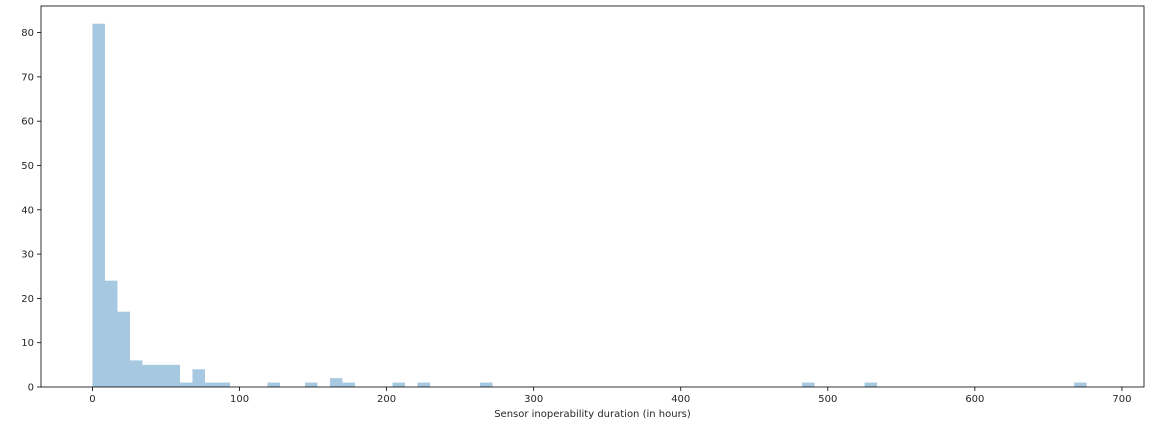 The height and width of the screenshot is (425, 1150). Describe the element at coordinates (592, 414) in the screenshot. I see `x-axis-label: Sensor inoperability duration (in hours)` at that location.